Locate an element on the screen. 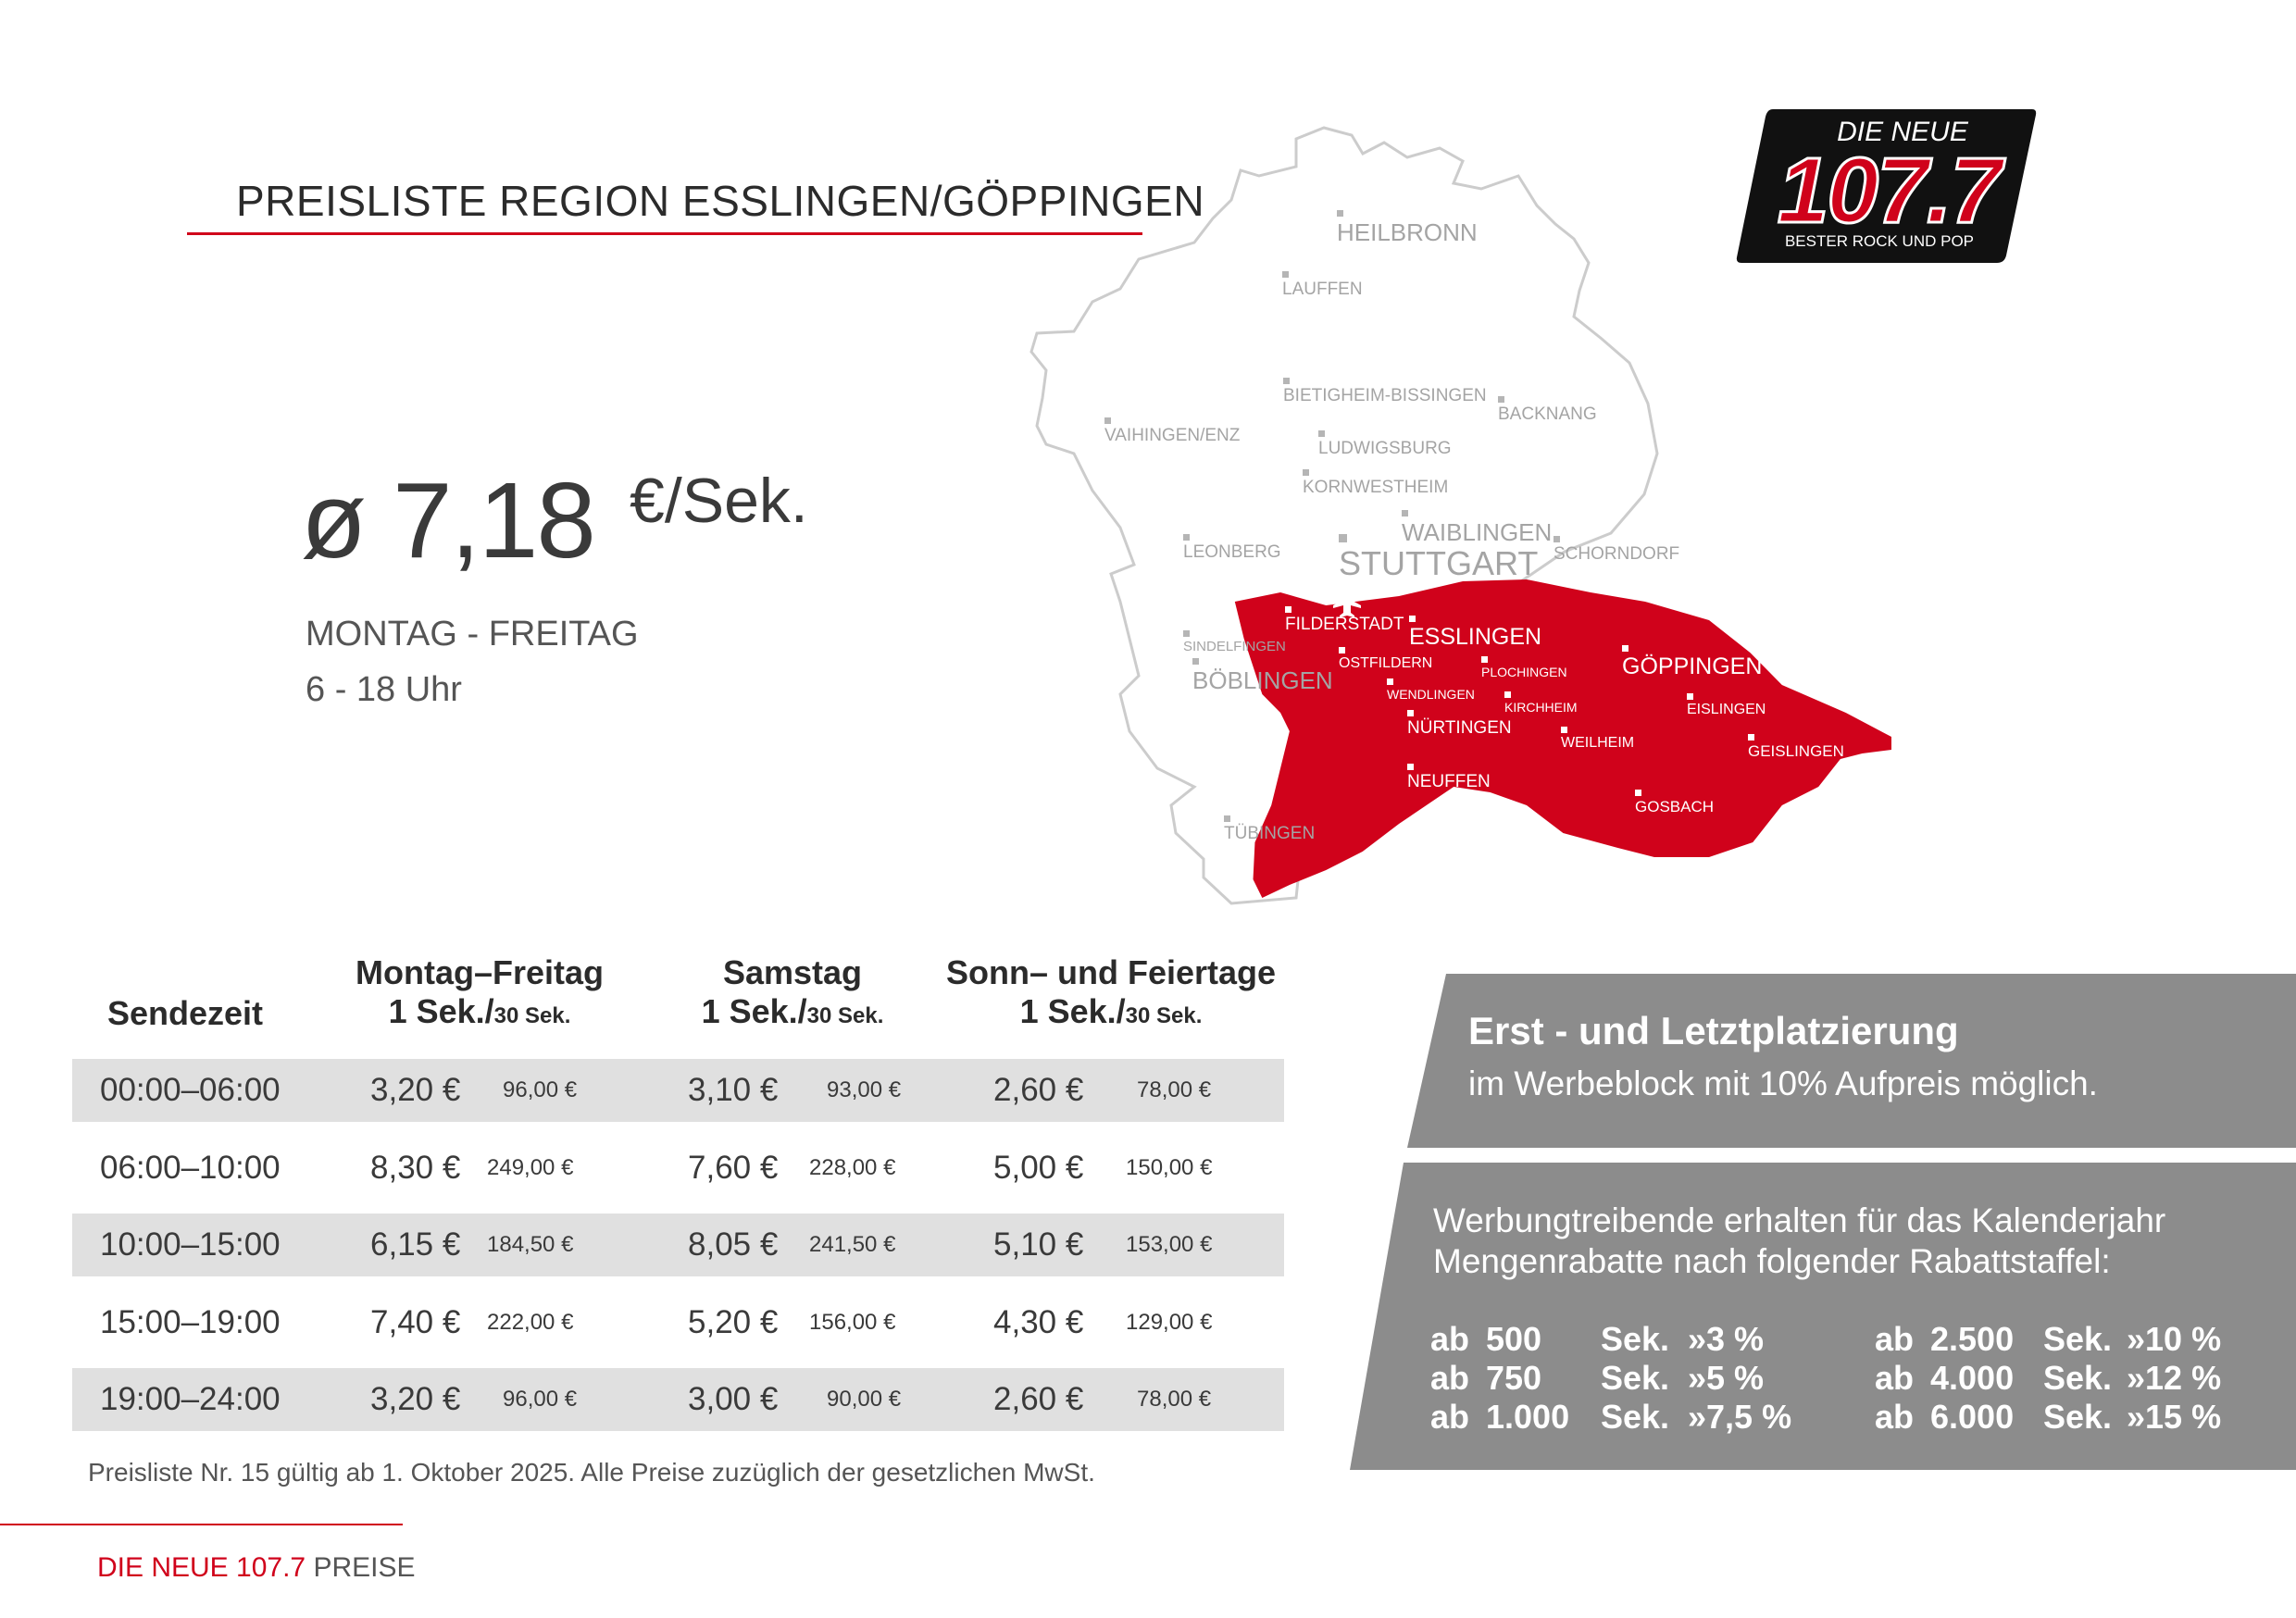  price-days: MONTAG - FREITAG is located at coordinates (472, 634).